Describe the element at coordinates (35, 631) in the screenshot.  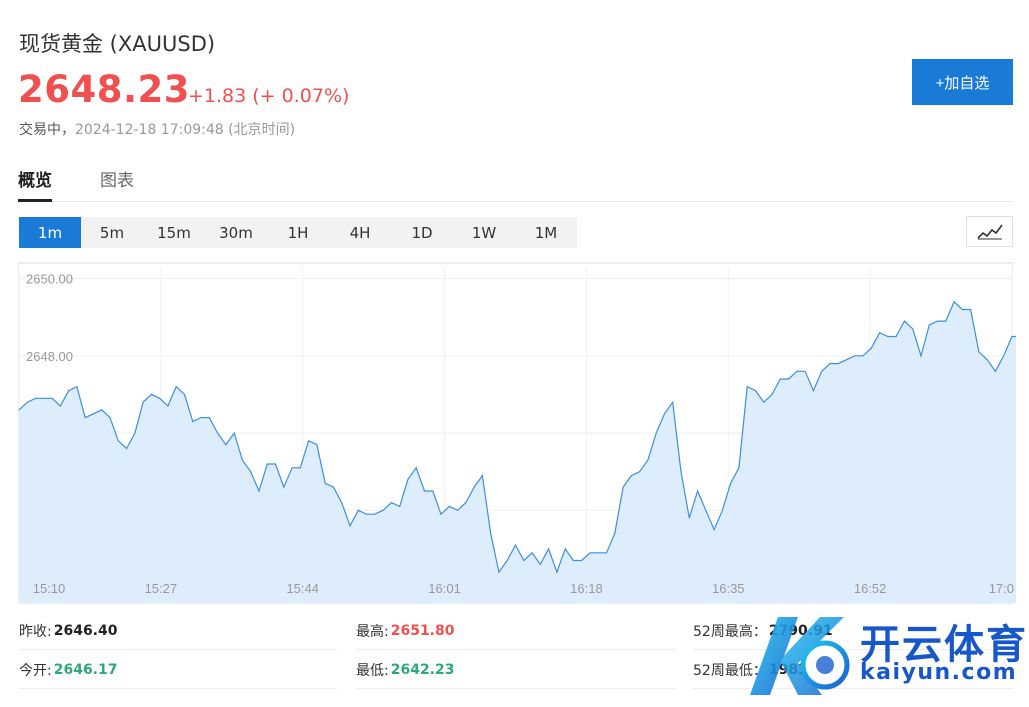
I see `prev-close-label: 昨收:` at that location.